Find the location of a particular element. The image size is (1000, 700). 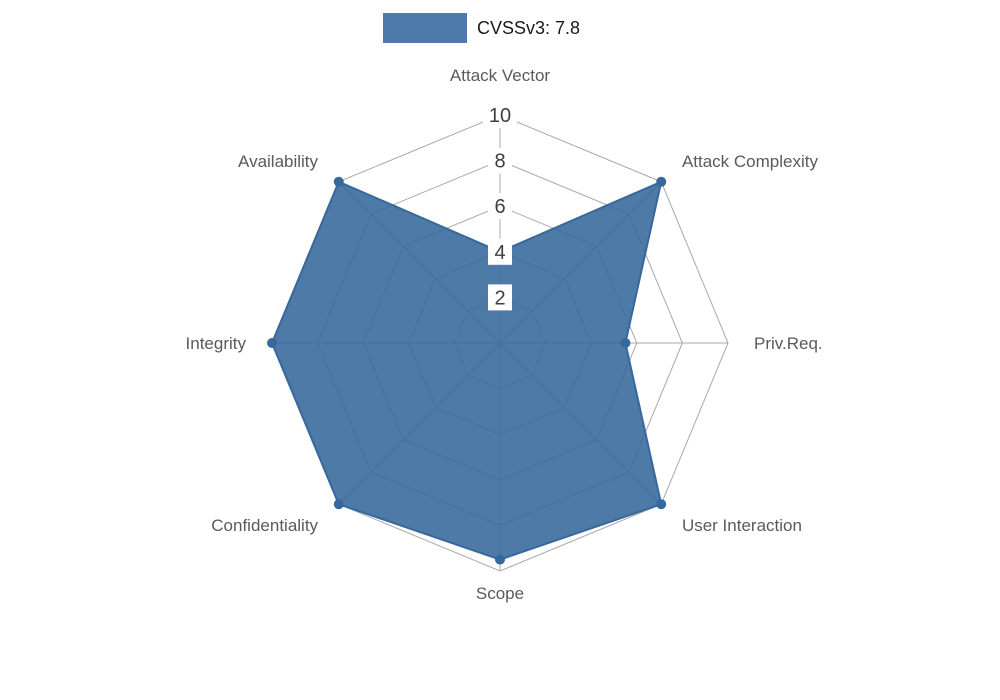

legend-swatch is located at coordinates (425, 28).